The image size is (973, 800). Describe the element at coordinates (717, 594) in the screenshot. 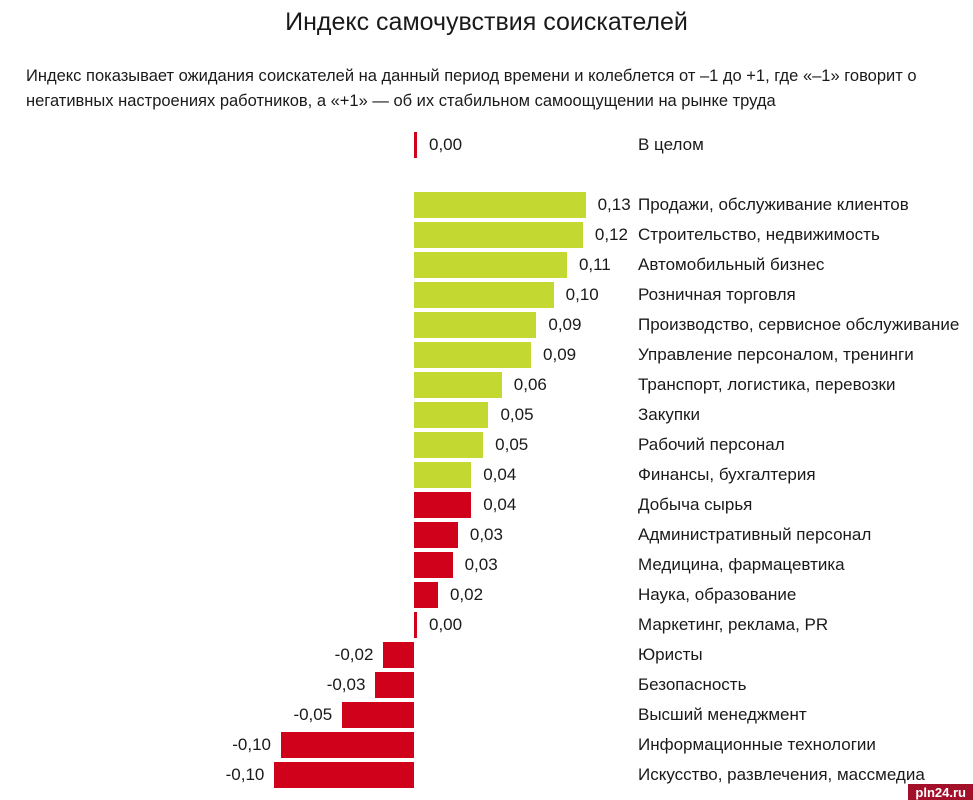

I see `category-label: Наука, образование` at that location.